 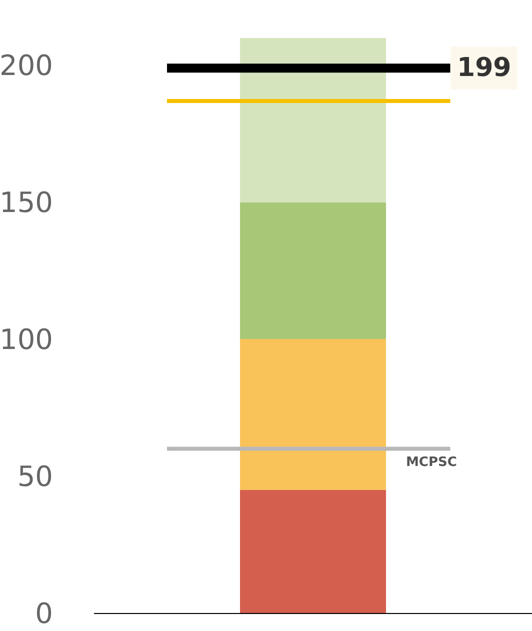 I want to click on y-tick-label: 150, so click(x=26, y=203).